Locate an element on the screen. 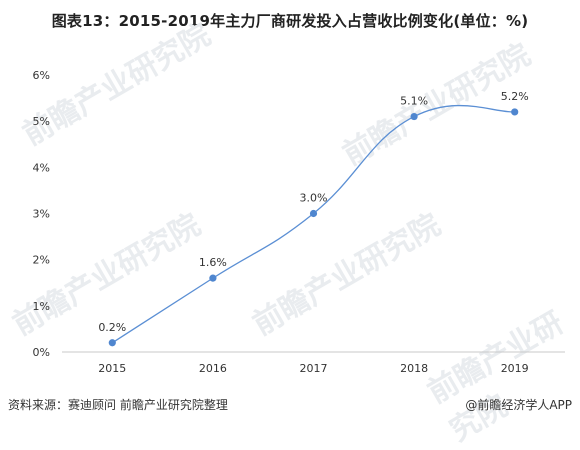 This screenshot has width=580, height=450. x-tick-label: 2015 is located at coordinates (112, 368).